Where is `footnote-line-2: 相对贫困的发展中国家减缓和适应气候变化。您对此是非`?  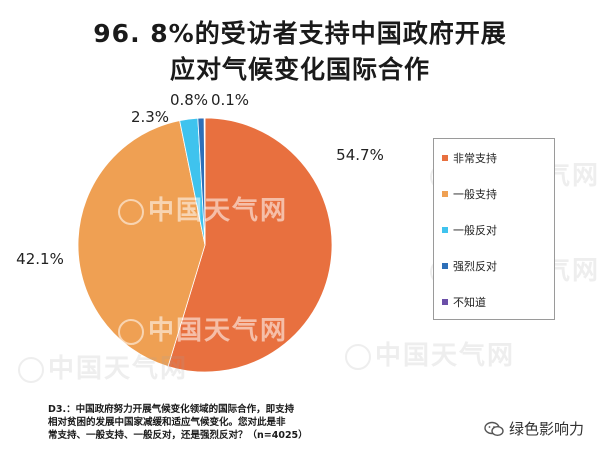 footnote-line-2: 相对贫困的发展中国家减缓和适应气候变化。您对此是非 is located at coordinates (167, 422).